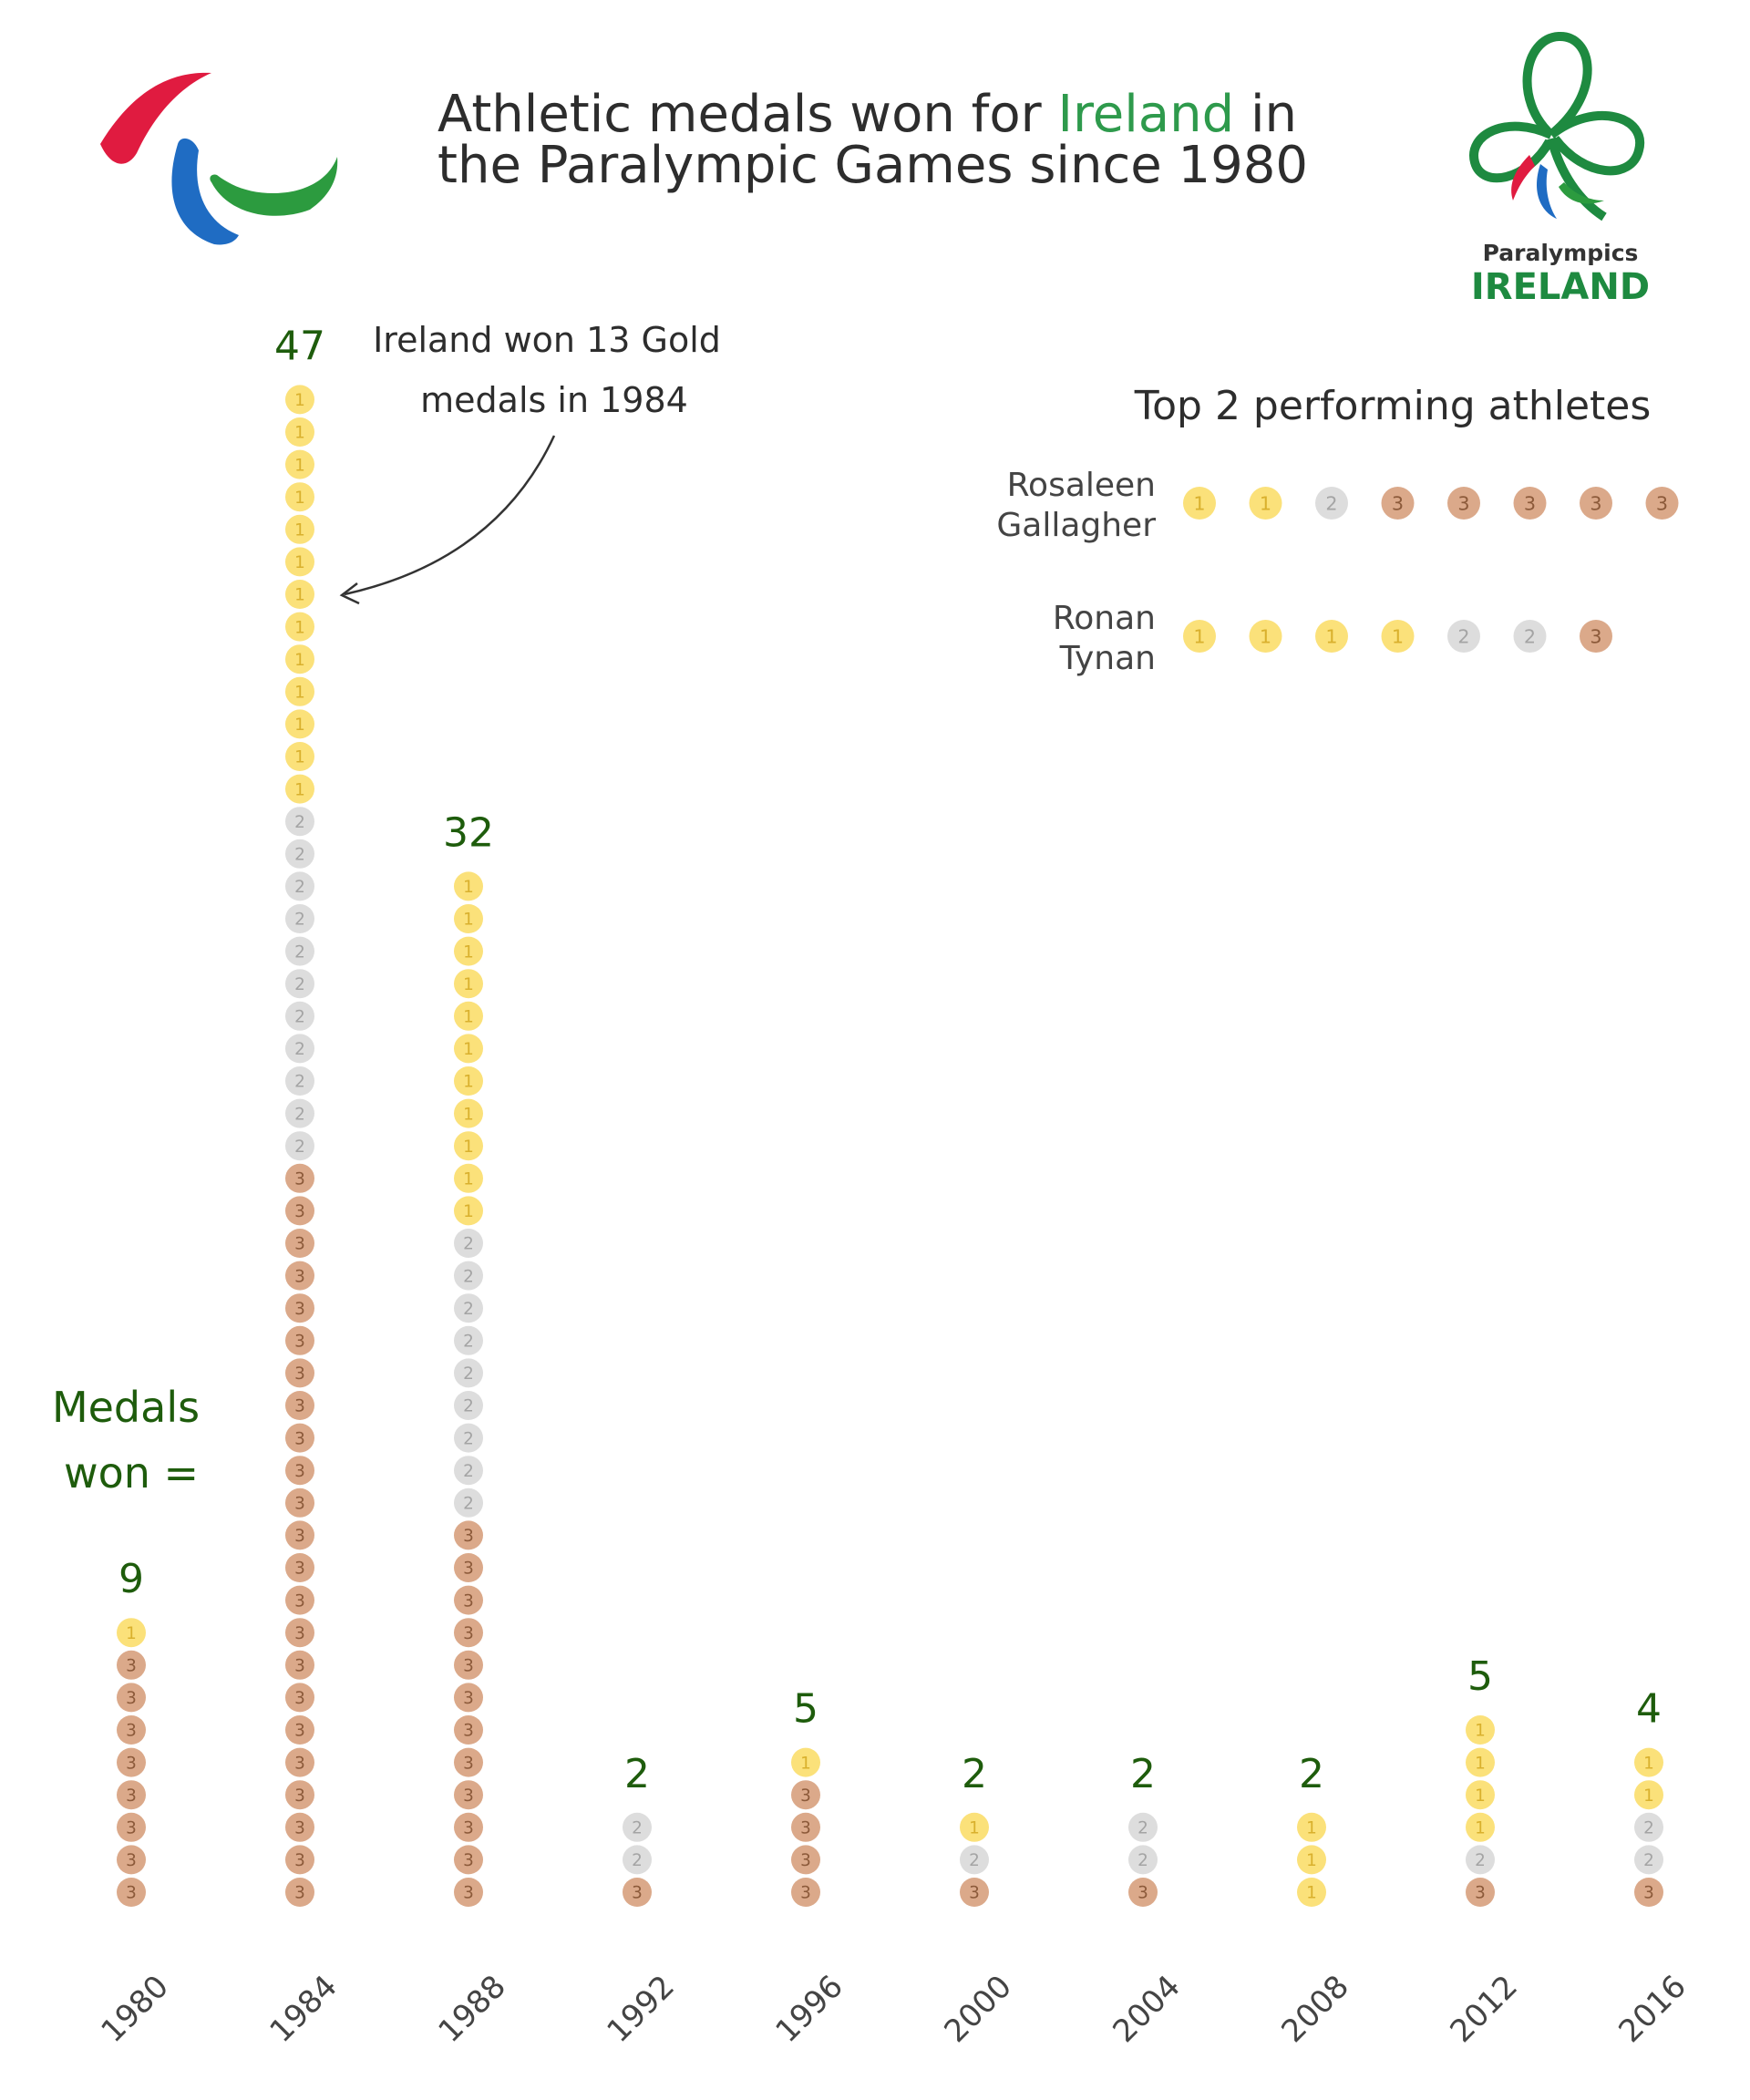 The height and width of the screenshot is (2100, 1750). What do you see at coordinates (1649, 1827) in the screenshot?
I see `medal-silver-2016: 2` at bounding box center [1649, 1827].